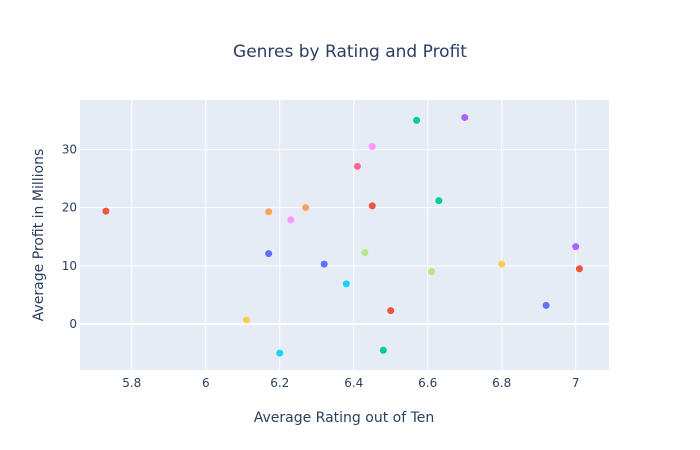 The height and width of the screenshot is (450, 700). Describe the element at coordinates (69, 236) in the screenshot. I see `y-axis-ticks: 0 10 20 30` at that location.